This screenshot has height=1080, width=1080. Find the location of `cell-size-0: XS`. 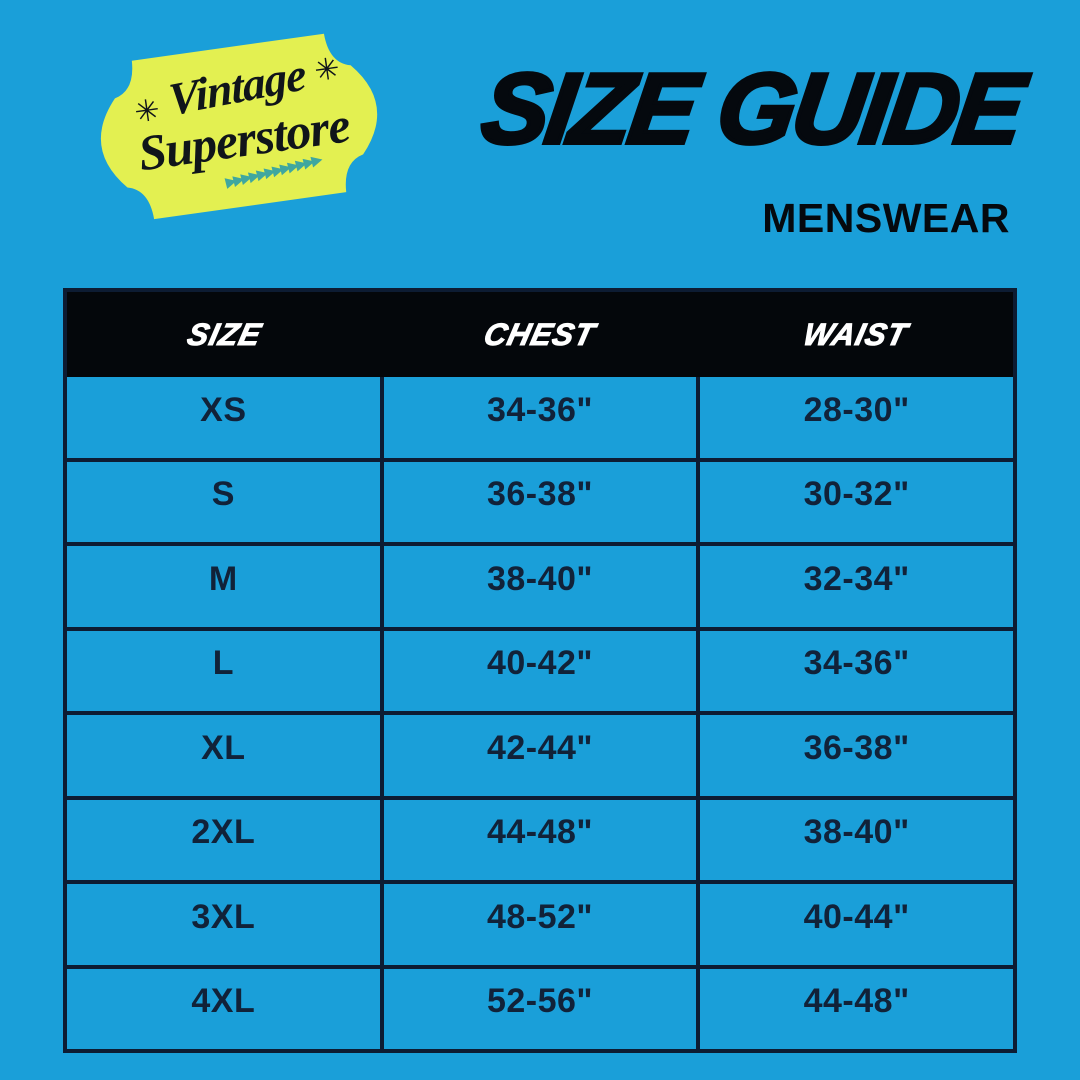

cell-size-0: XS is located at coordinates (223, 417).